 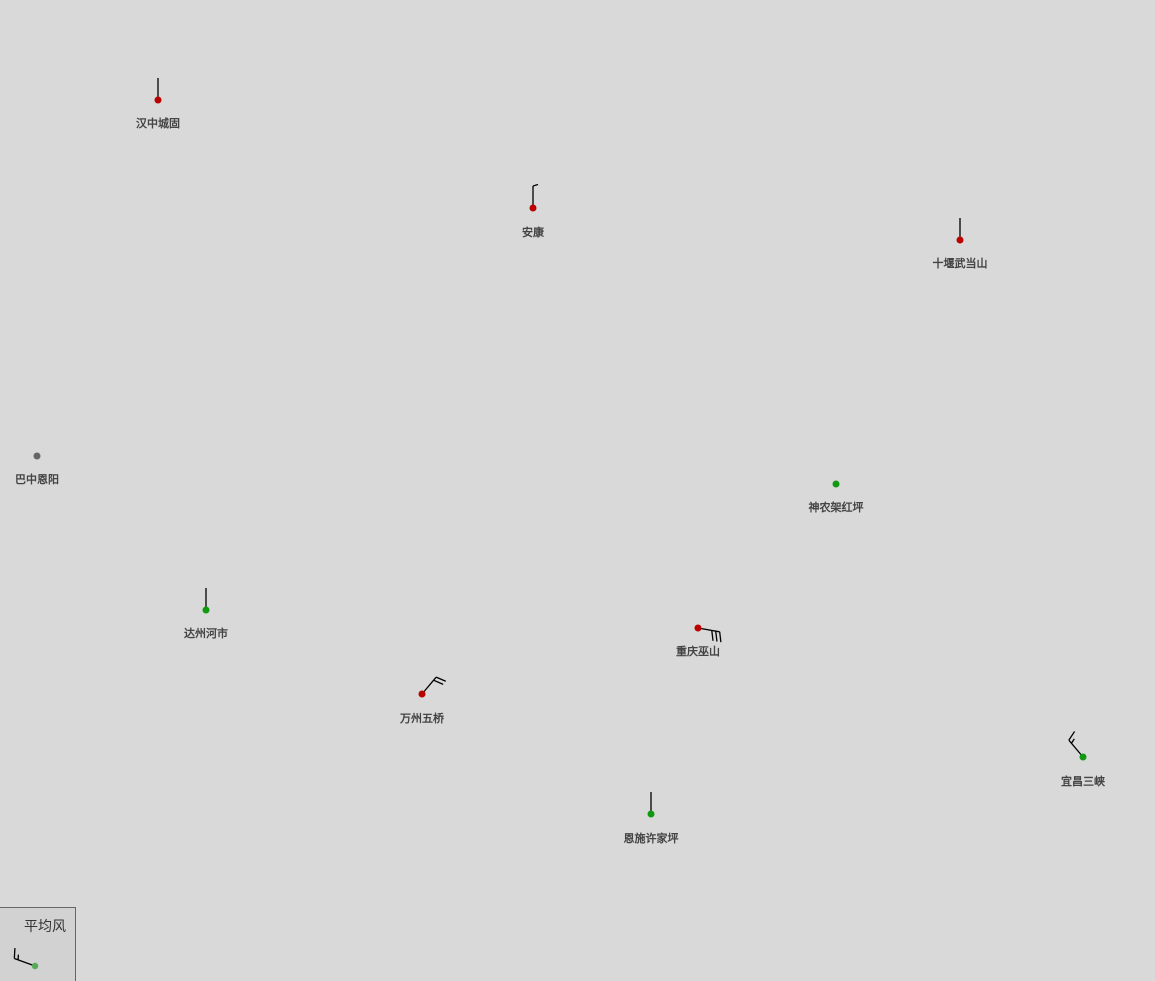 I want to click on station-label-yichang: 宜昌三峡, so click(x=1083, y=781).